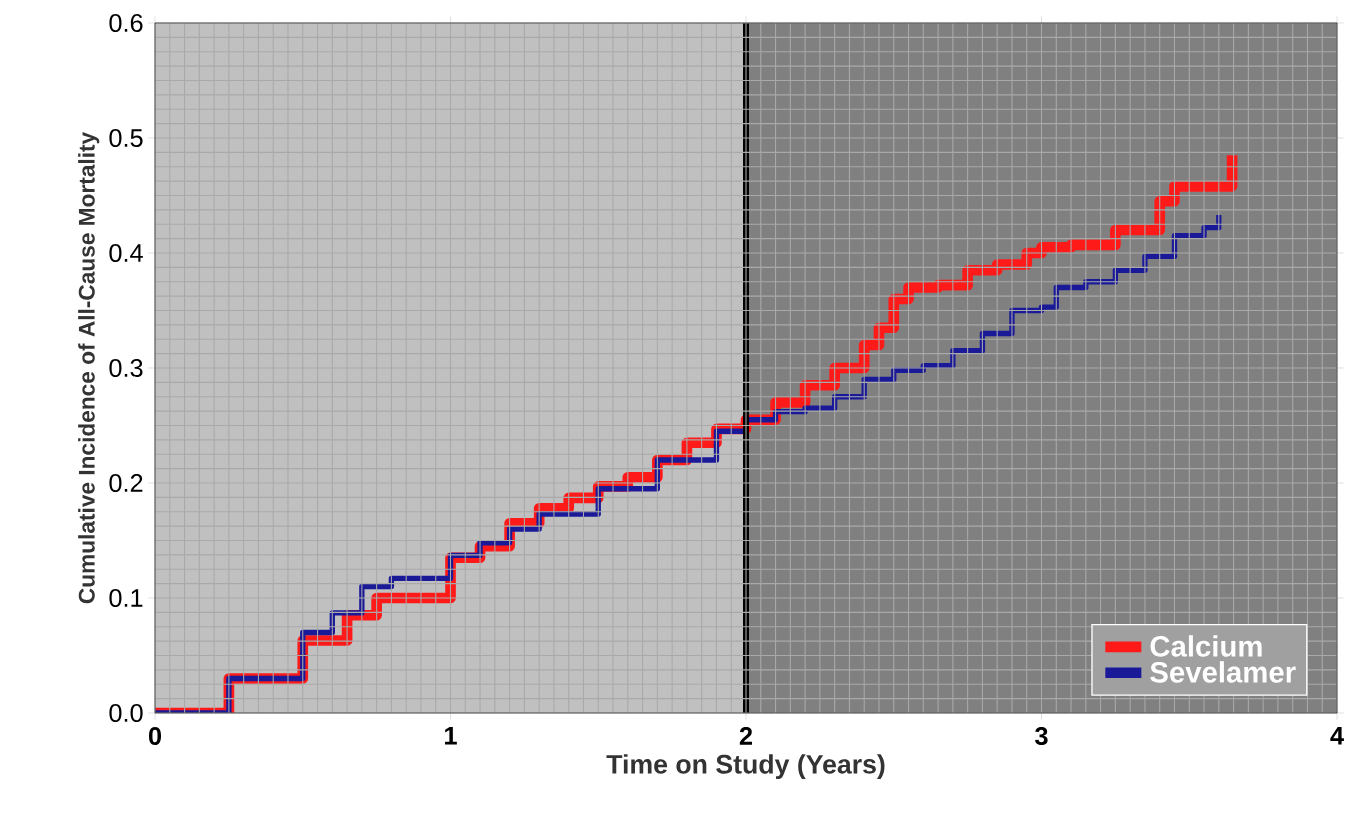 Image resolution: width=1346 pixels, height=827 pixels. What do you see at coordinates (1041, 736) in the screenshot?
I see `x-tick-label: 3` at bounding box center [1041, 736].